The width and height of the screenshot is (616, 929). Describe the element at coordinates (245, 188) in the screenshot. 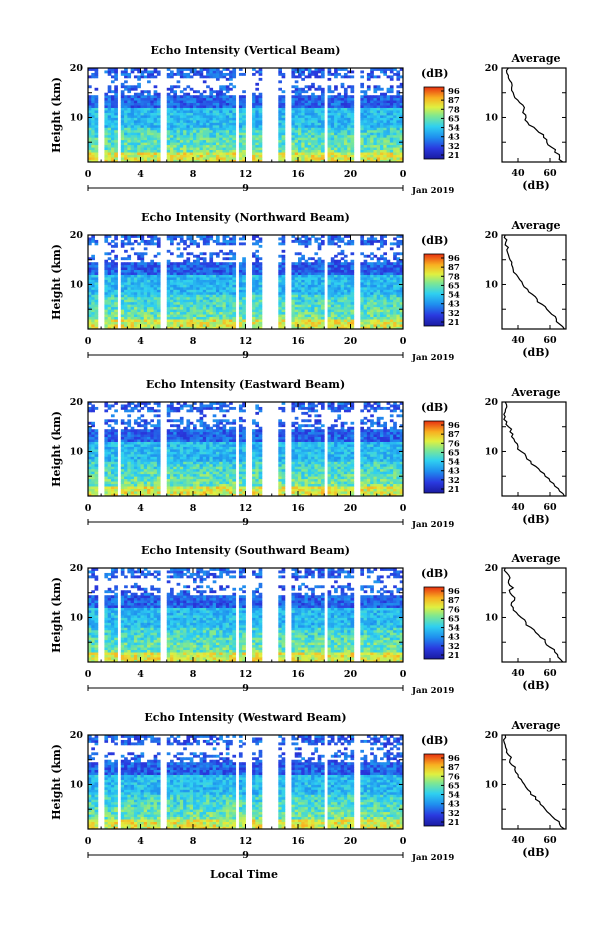

I see `day-label: 9` at that location.